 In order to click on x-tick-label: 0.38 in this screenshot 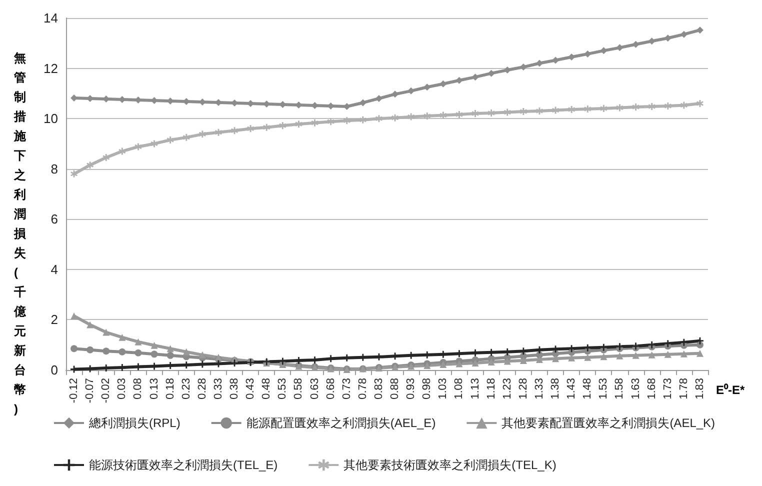, I will do `click(234, 389)`.